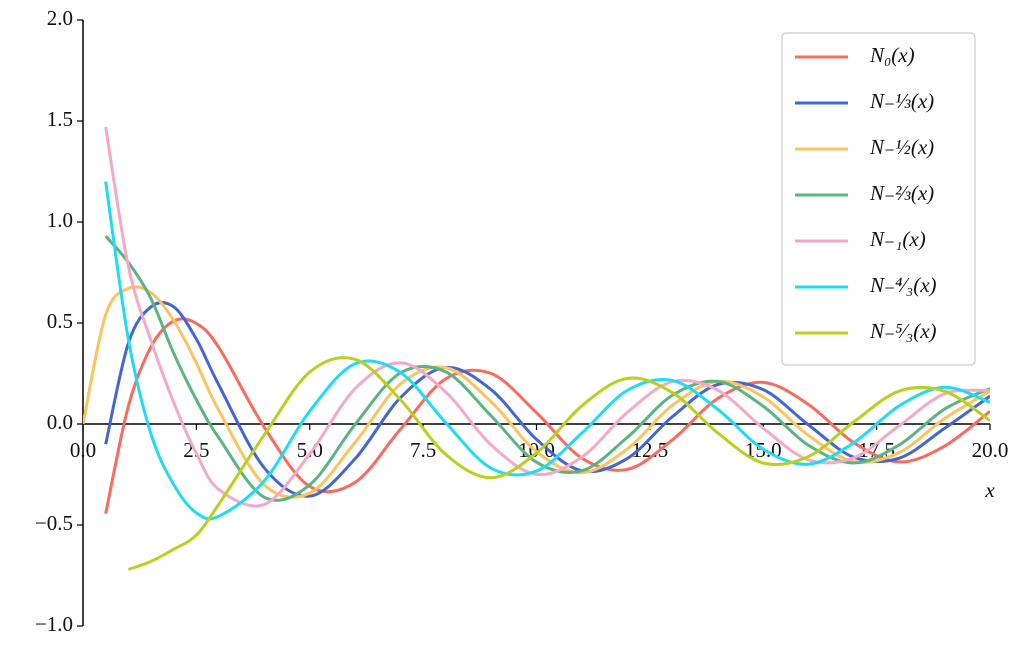  What do you see at coordinates (989, 490) in the screenshot?
I see `x-axis-label: x` at bounding box center [989, 490].